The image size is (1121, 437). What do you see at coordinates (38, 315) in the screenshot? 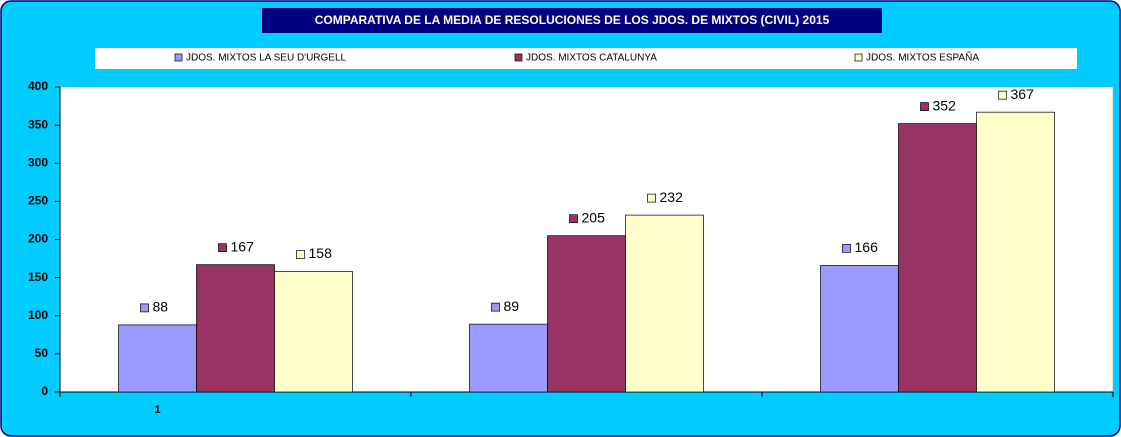
I see `y-tick-label: 100` at bounding box center [38, 315].